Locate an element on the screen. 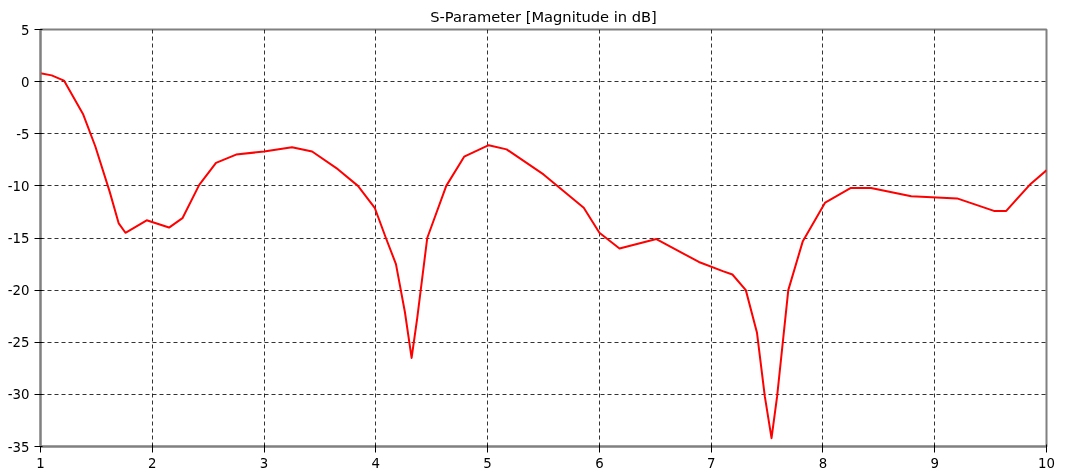 The width and height of the screenshot is (1066, 475). x-tick-label: 6 is located at coordinates (599, 463).